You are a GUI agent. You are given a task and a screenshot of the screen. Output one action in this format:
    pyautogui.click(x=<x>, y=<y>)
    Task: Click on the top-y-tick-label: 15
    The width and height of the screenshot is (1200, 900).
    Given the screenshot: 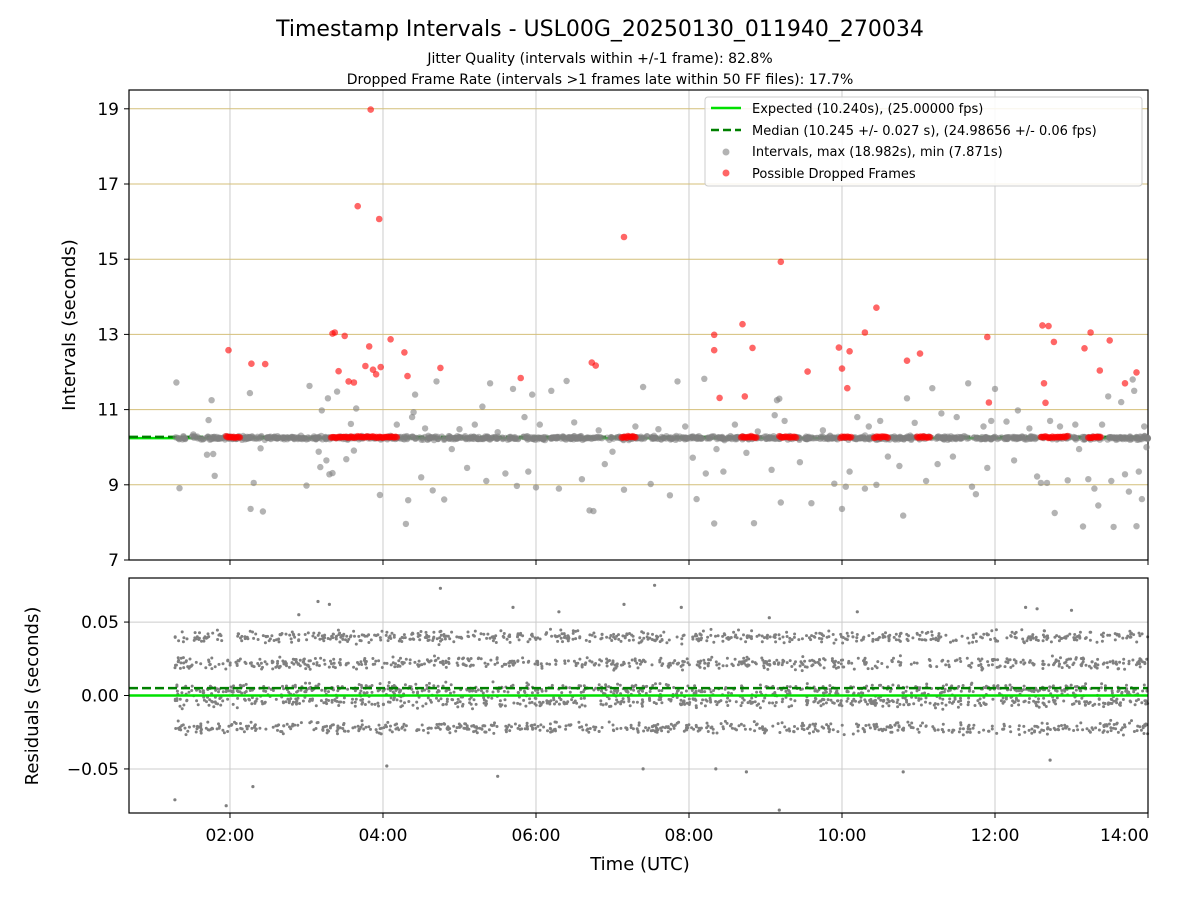 What is the action you would take?
    pyautogui.click(x=108, y=260)
    